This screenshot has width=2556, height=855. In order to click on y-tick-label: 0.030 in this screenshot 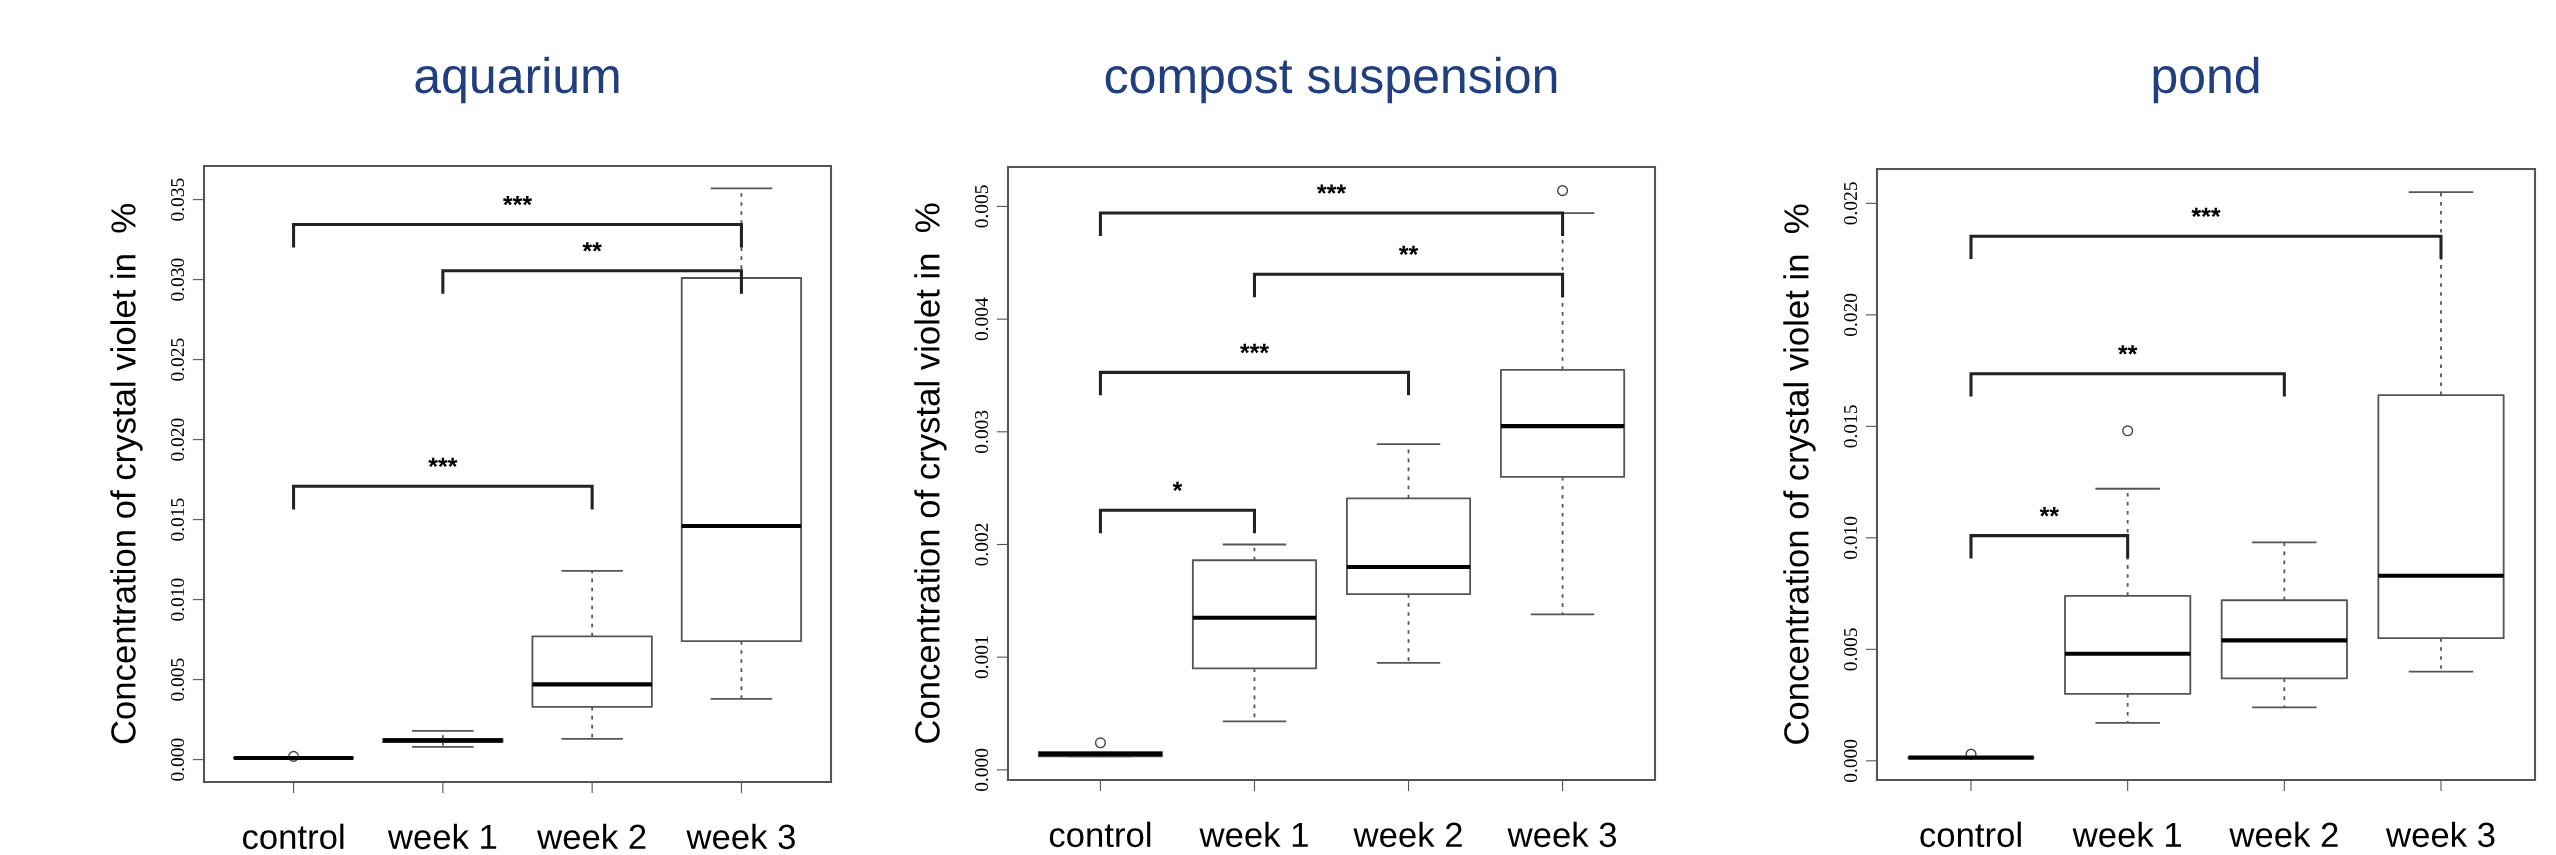, I will do `click(177, 279)`.